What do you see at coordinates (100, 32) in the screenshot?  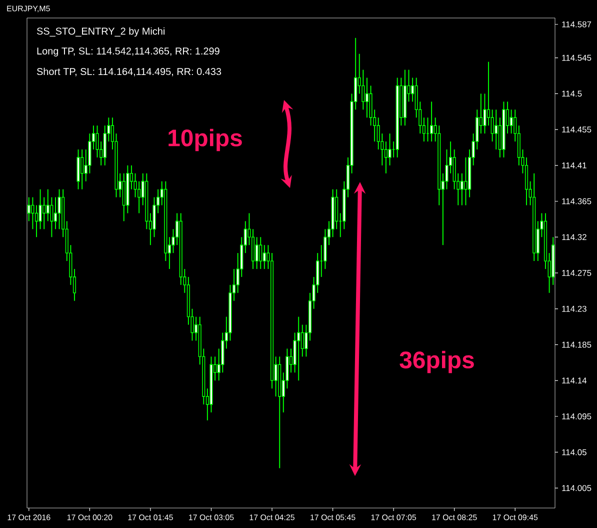 I see `annotation: SS_STO_ENTRY_2 by Michi` at bounding box center [100, 32].